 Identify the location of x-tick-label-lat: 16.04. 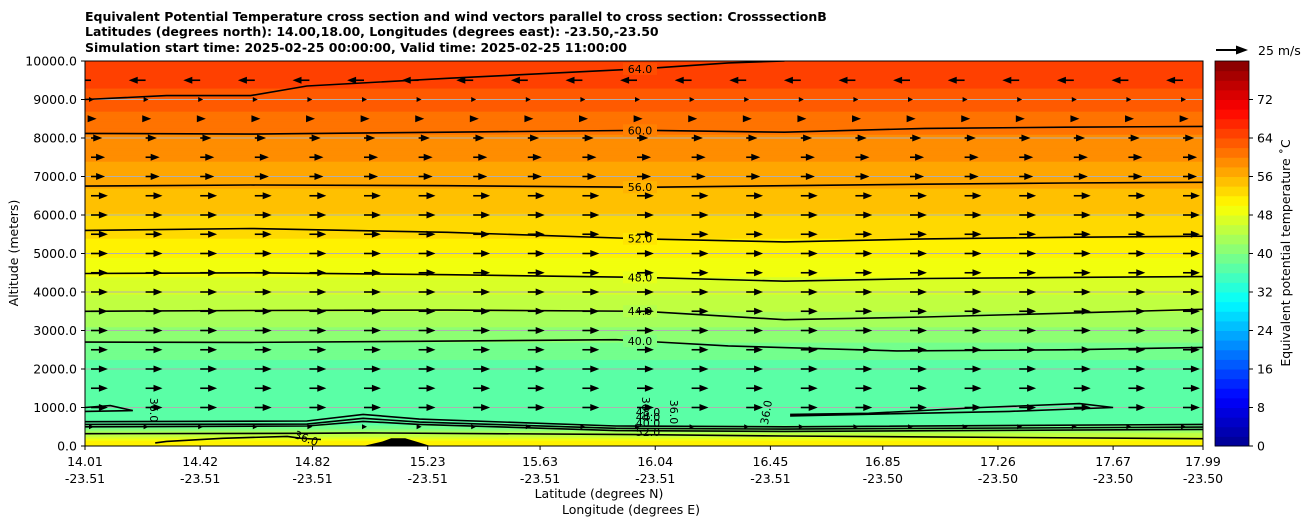
(655, 461).